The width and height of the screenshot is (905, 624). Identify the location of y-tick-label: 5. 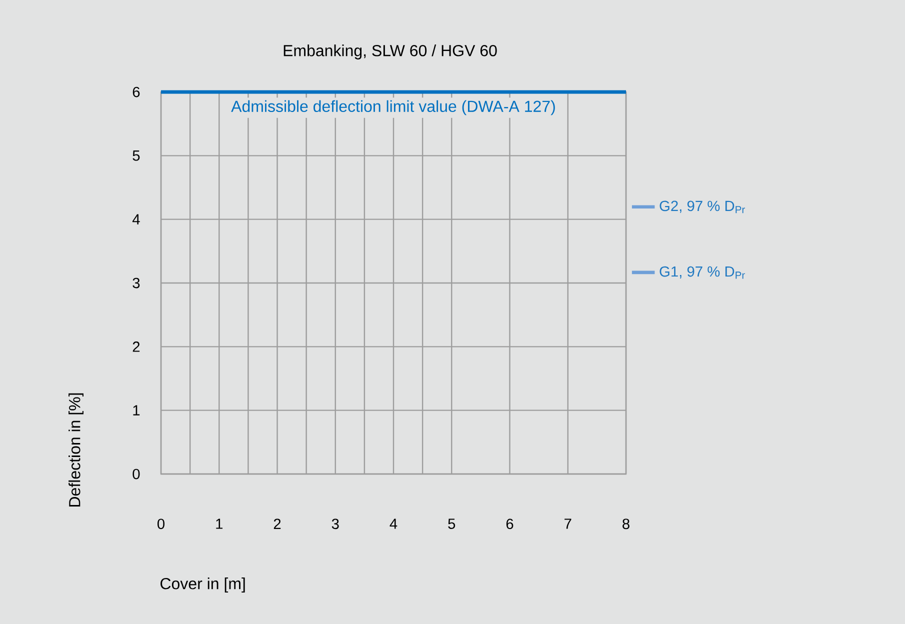
(136, 155).